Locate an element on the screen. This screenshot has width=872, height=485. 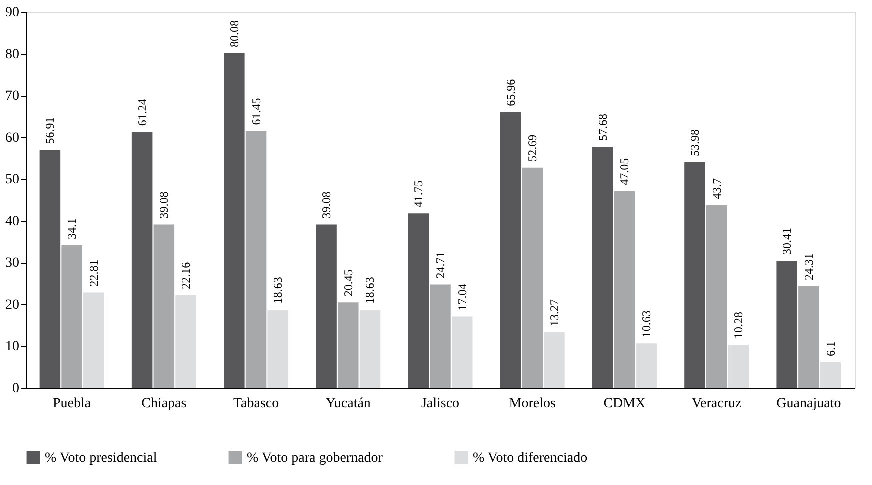
data-label: 22.16 is located at coordinates (186, 276).